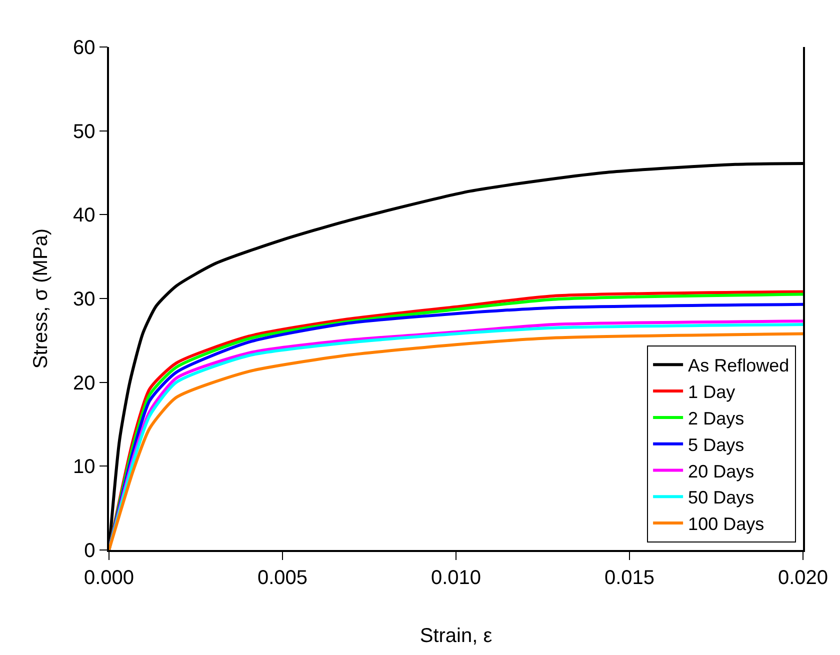 This screenshot has width=840, height=655. What do you see at coordinates (716, 418) in the screenshot?
I see `legend-label: 2 Days` at bounding box center [716, 418].